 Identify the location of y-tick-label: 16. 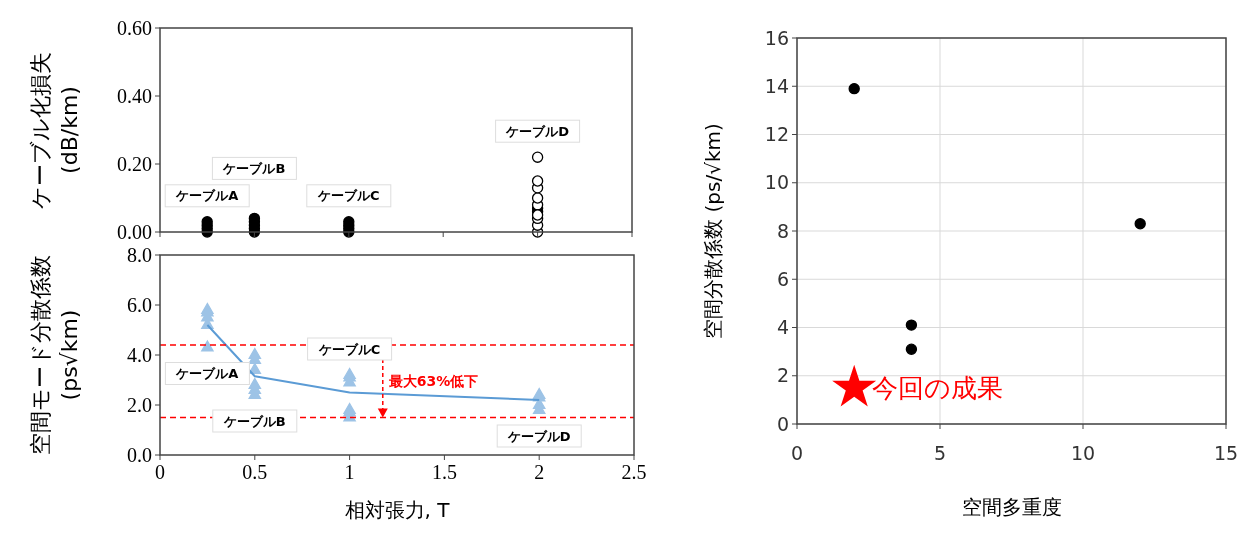
(776, 37).